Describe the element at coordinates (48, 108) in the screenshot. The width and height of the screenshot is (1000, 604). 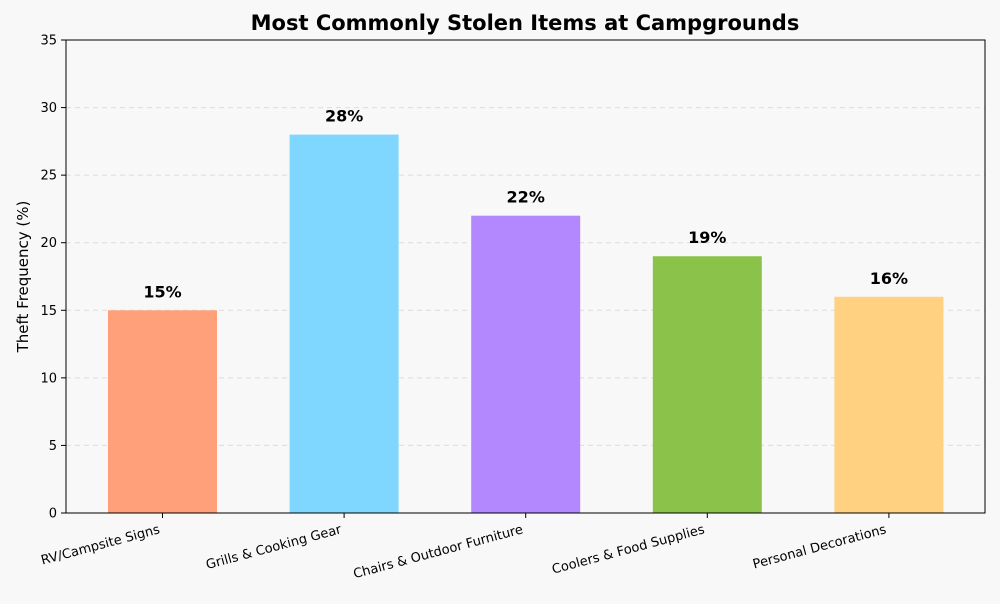
I see `y-tick-label: 30` at that location.